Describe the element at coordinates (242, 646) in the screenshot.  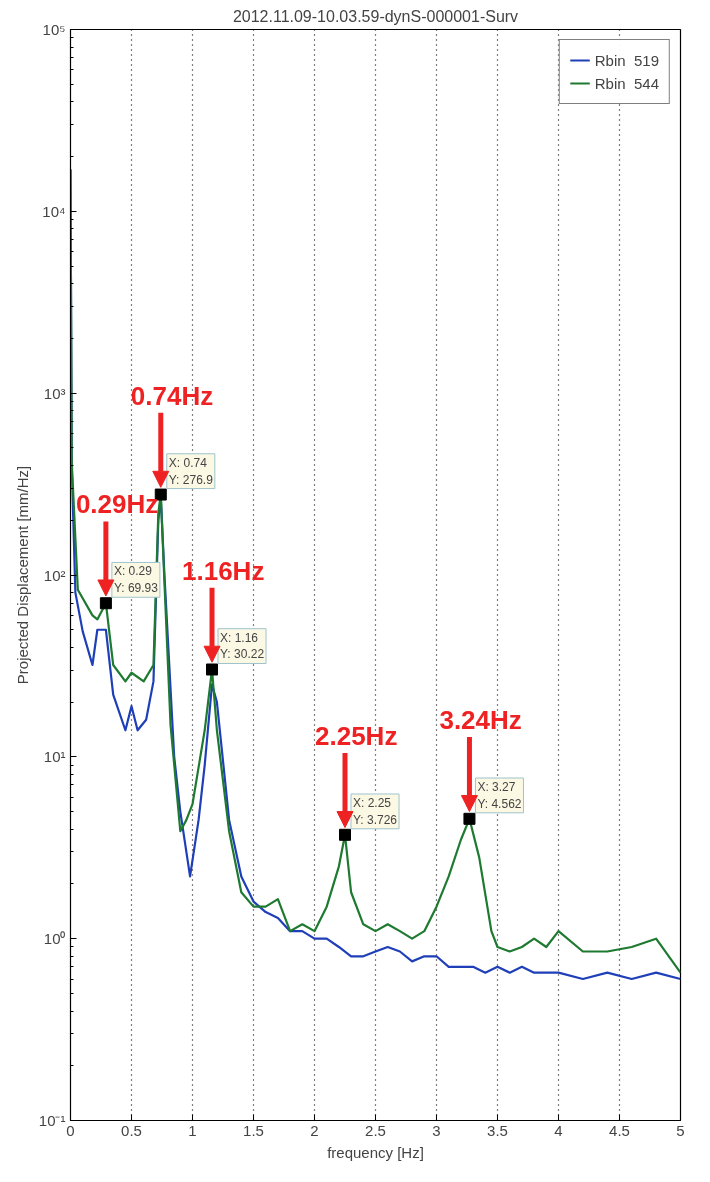
I see `annotation: X: 1.16 Y: 30.22` at that location.